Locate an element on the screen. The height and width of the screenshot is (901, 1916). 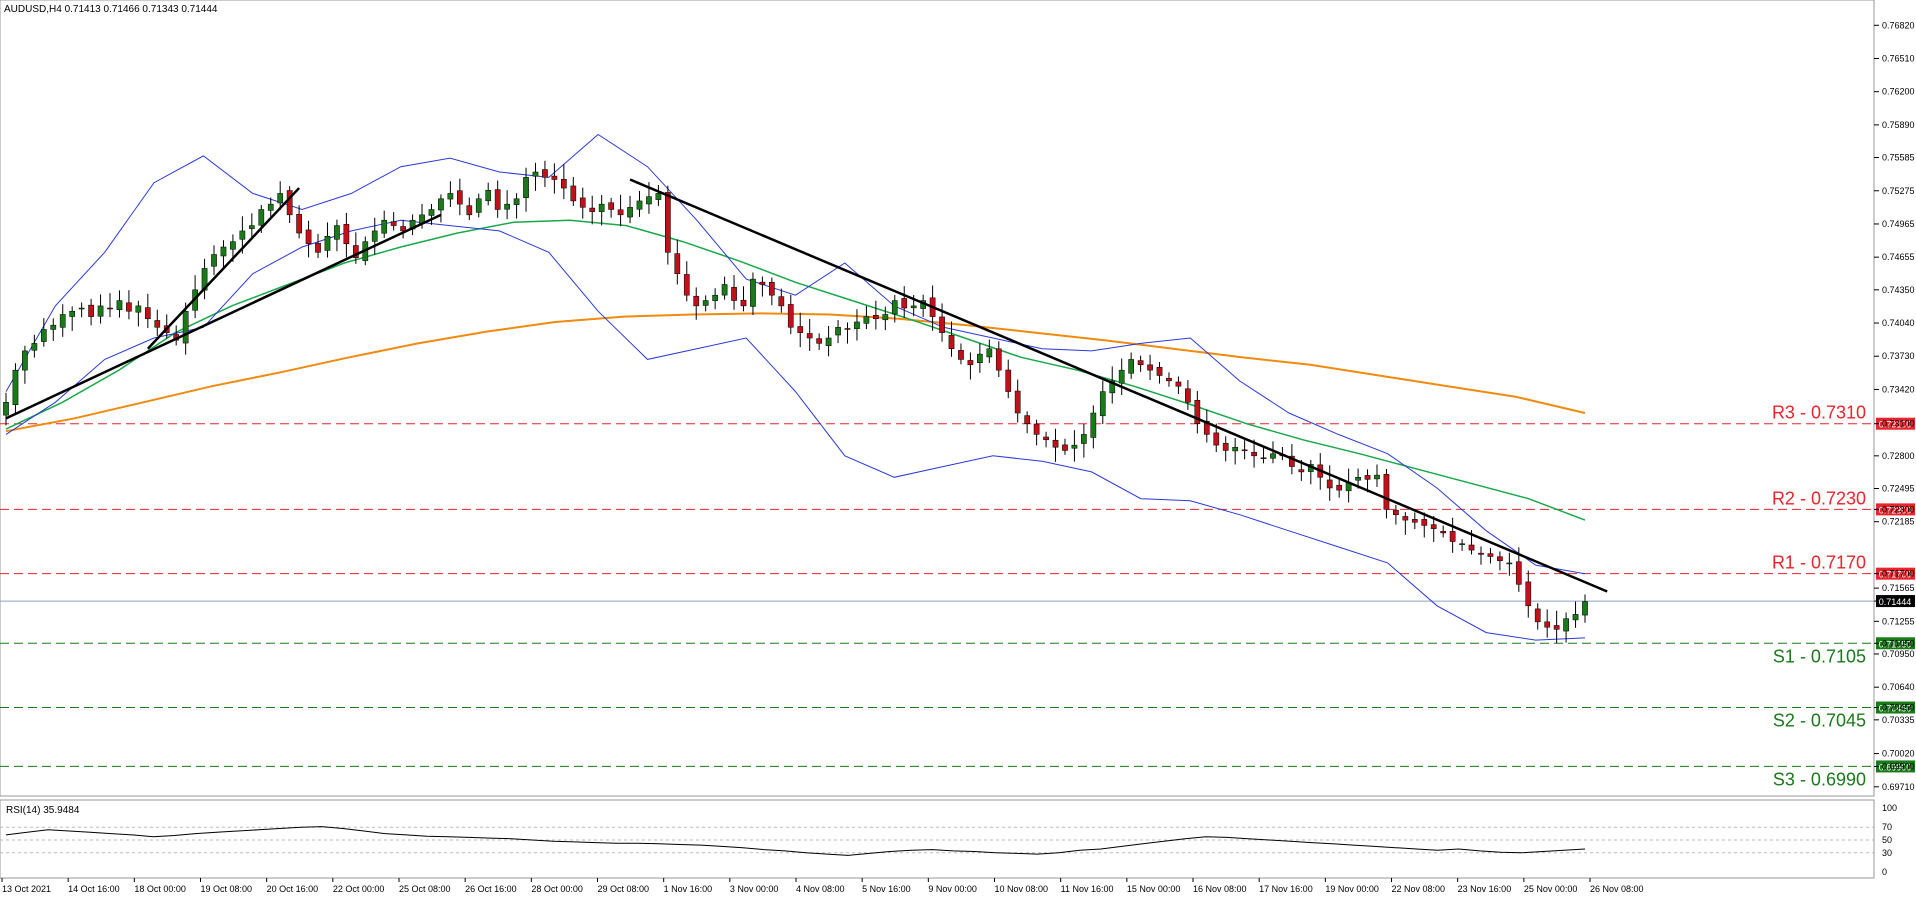
level-label-s3: S3 - 0.6990 is located at coordinates (1819, 779).